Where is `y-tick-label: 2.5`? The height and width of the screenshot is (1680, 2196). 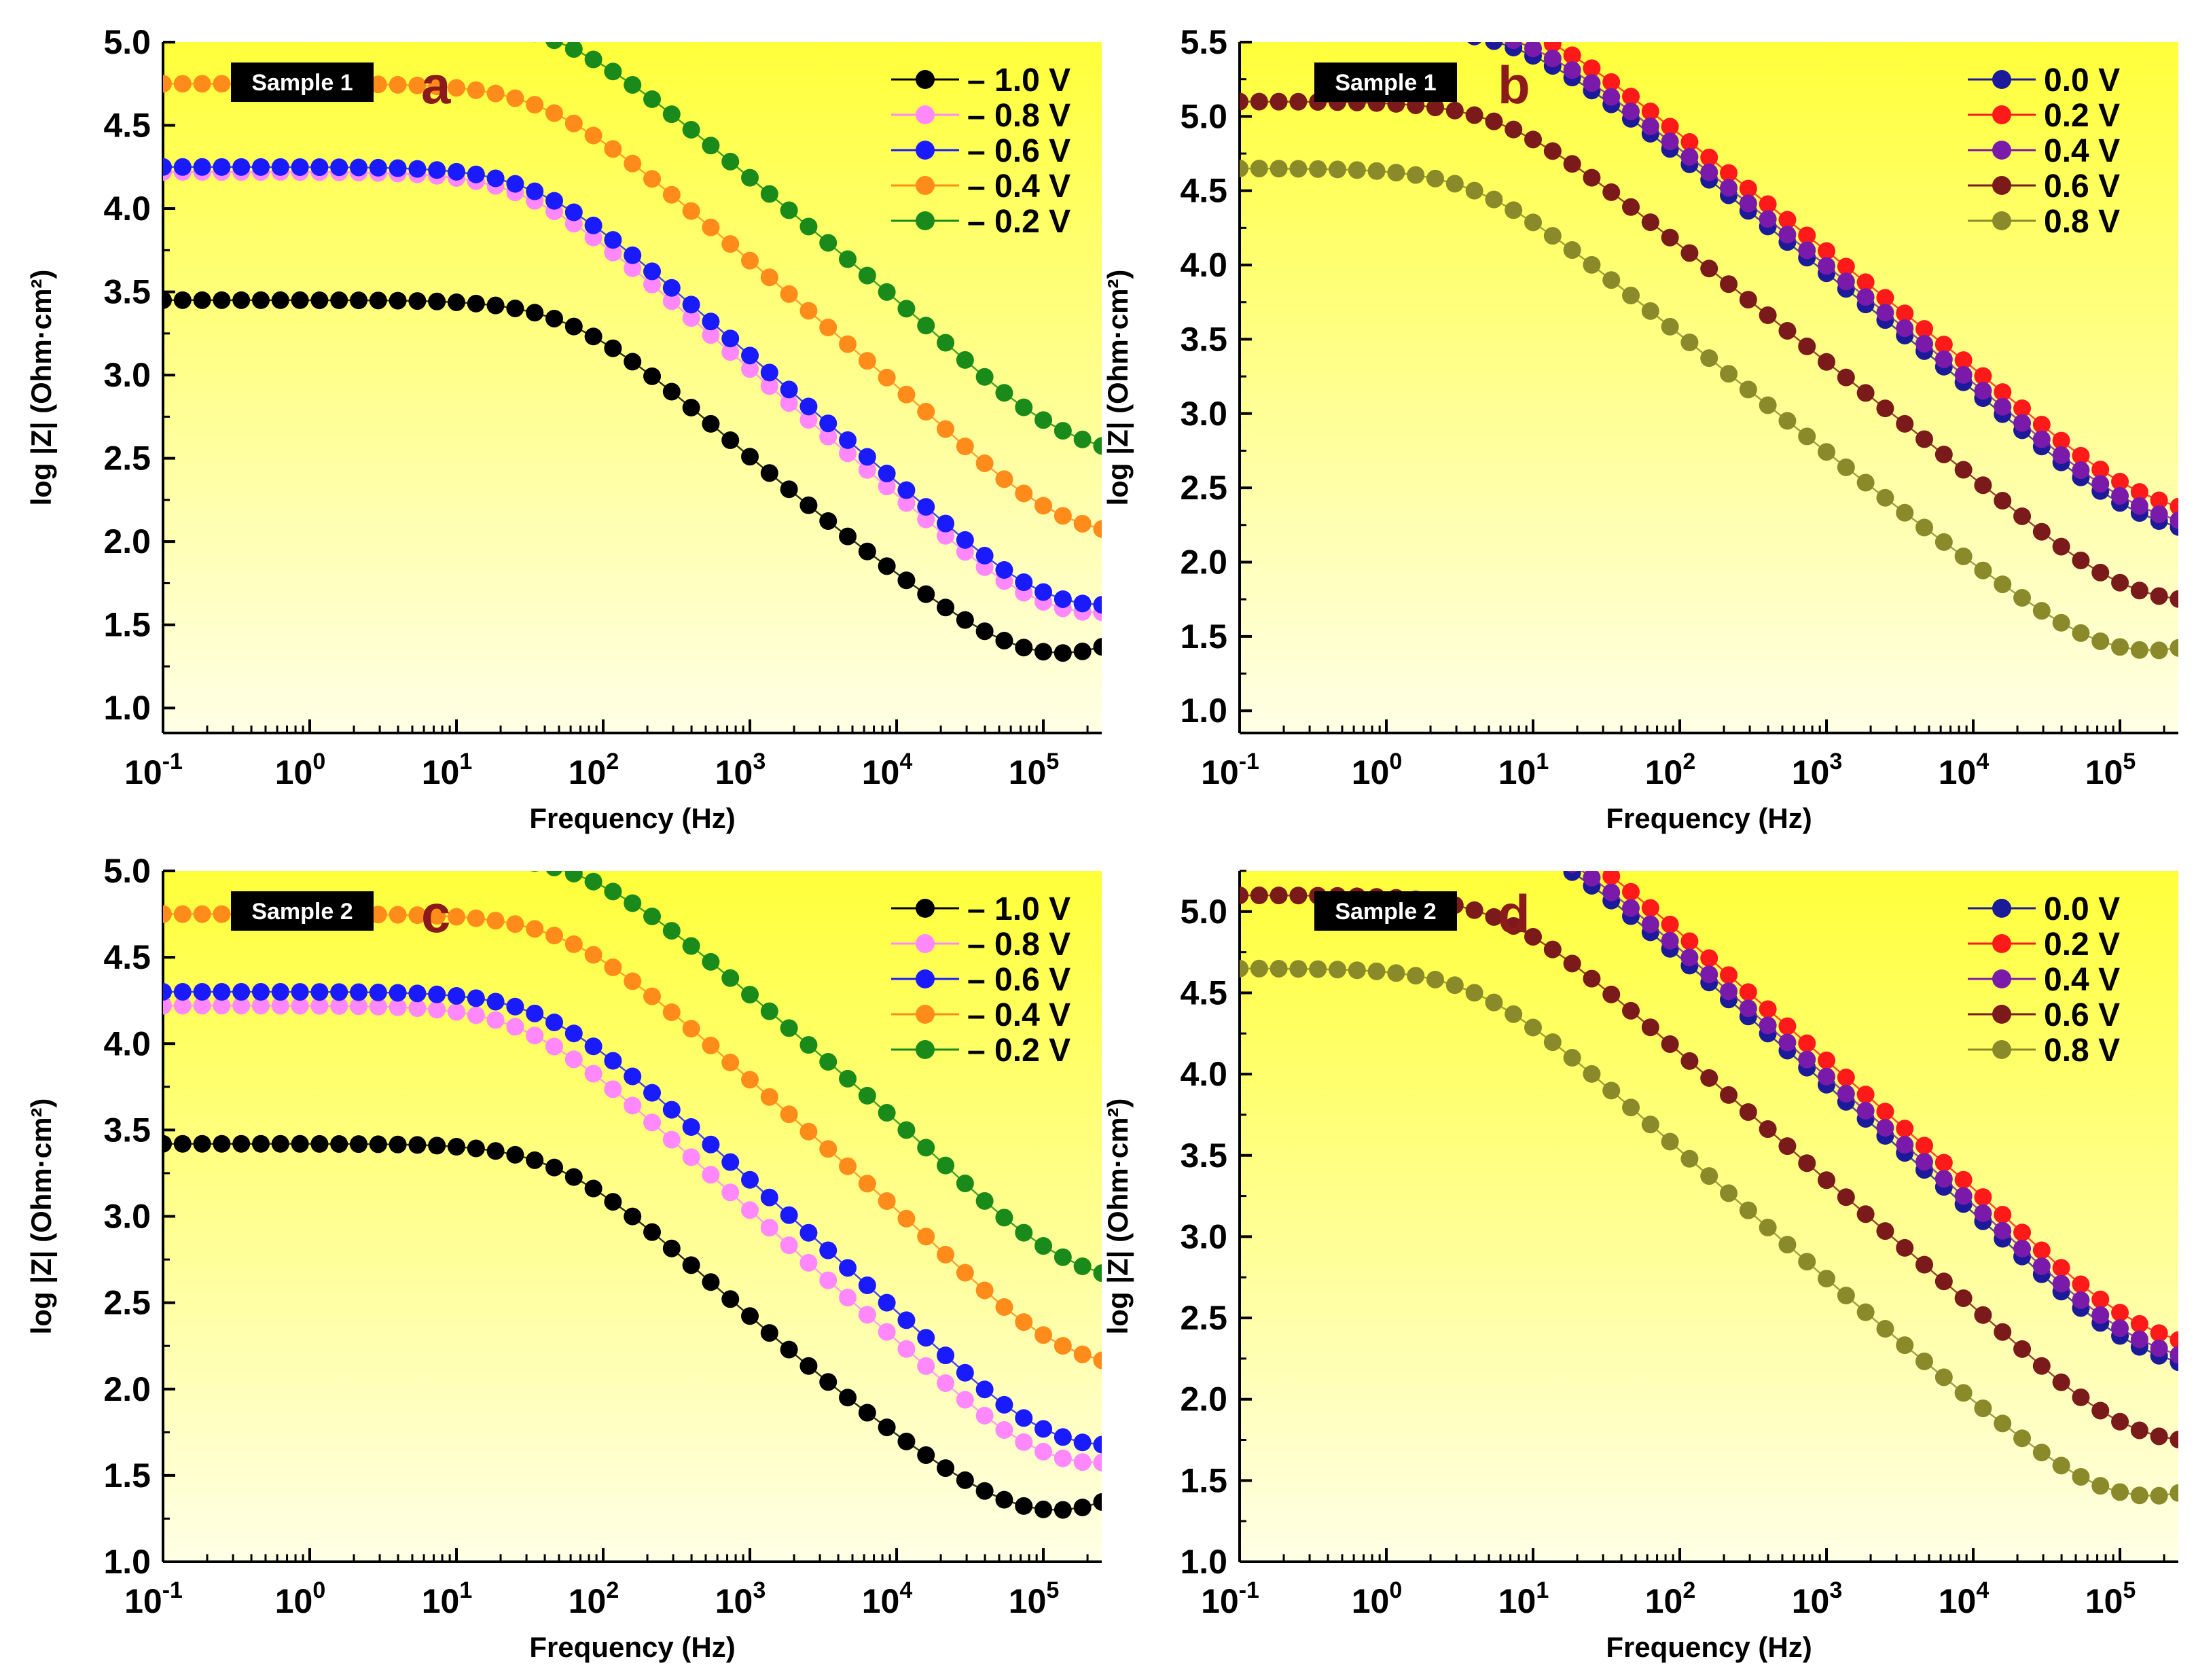
y-tick-label: 2.5 is located at coordinates (127, 459).